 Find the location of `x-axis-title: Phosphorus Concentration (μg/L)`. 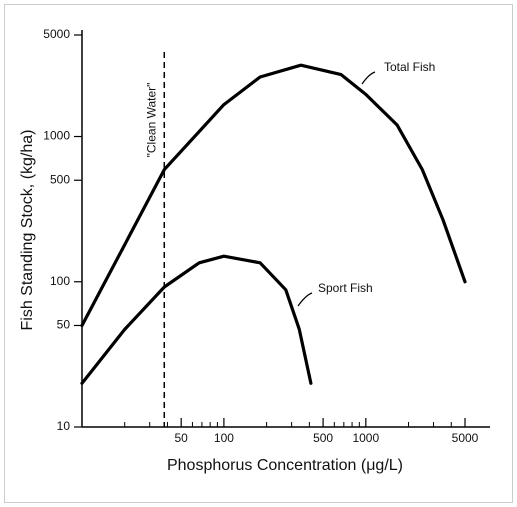

x-axis-title: Phosphorus Concentration (μg/L) is located at coordinates (285, 465).